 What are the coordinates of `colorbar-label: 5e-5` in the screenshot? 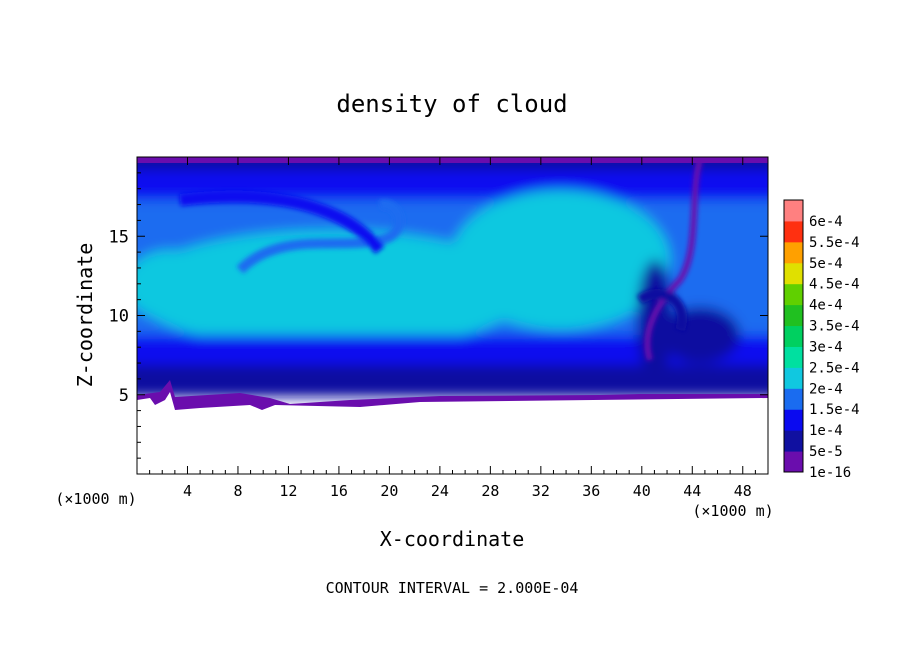 It's located at (826, 452).